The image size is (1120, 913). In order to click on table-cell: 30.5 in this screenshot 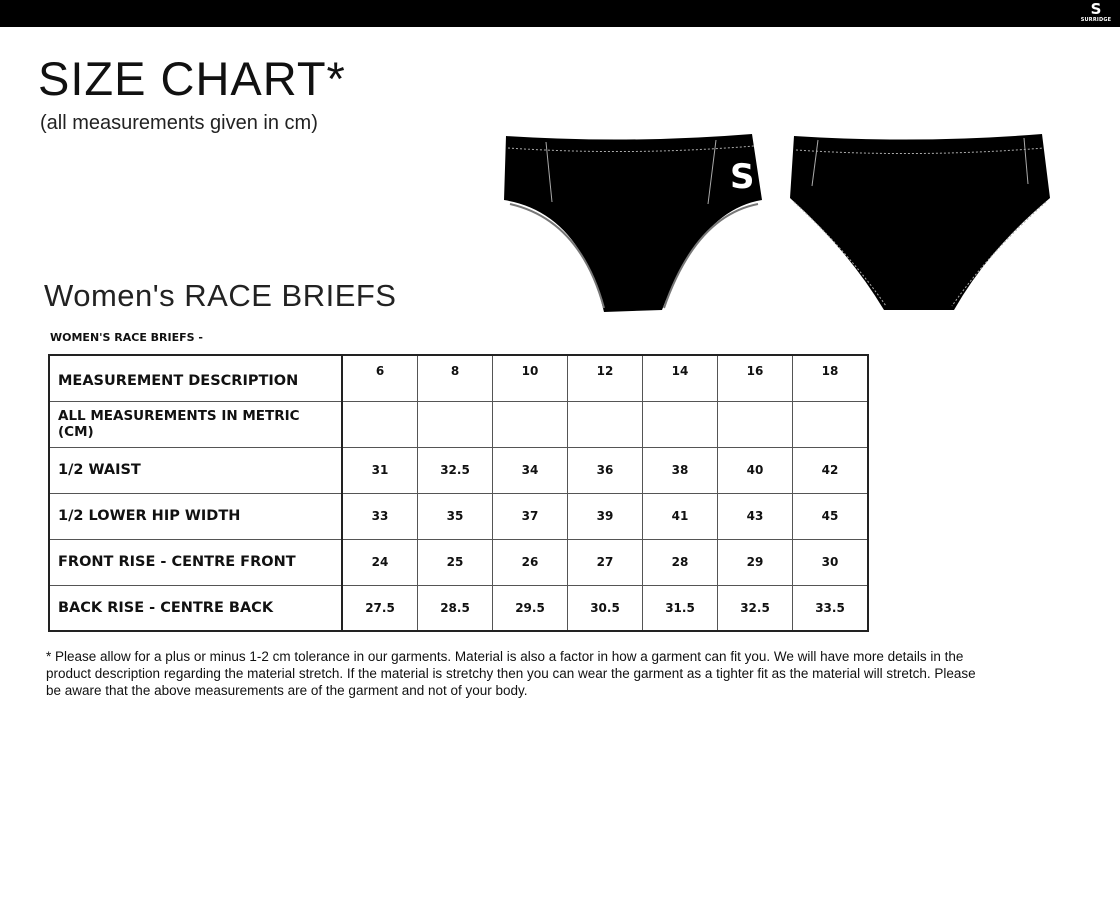, I will do `click(605, 608)`.